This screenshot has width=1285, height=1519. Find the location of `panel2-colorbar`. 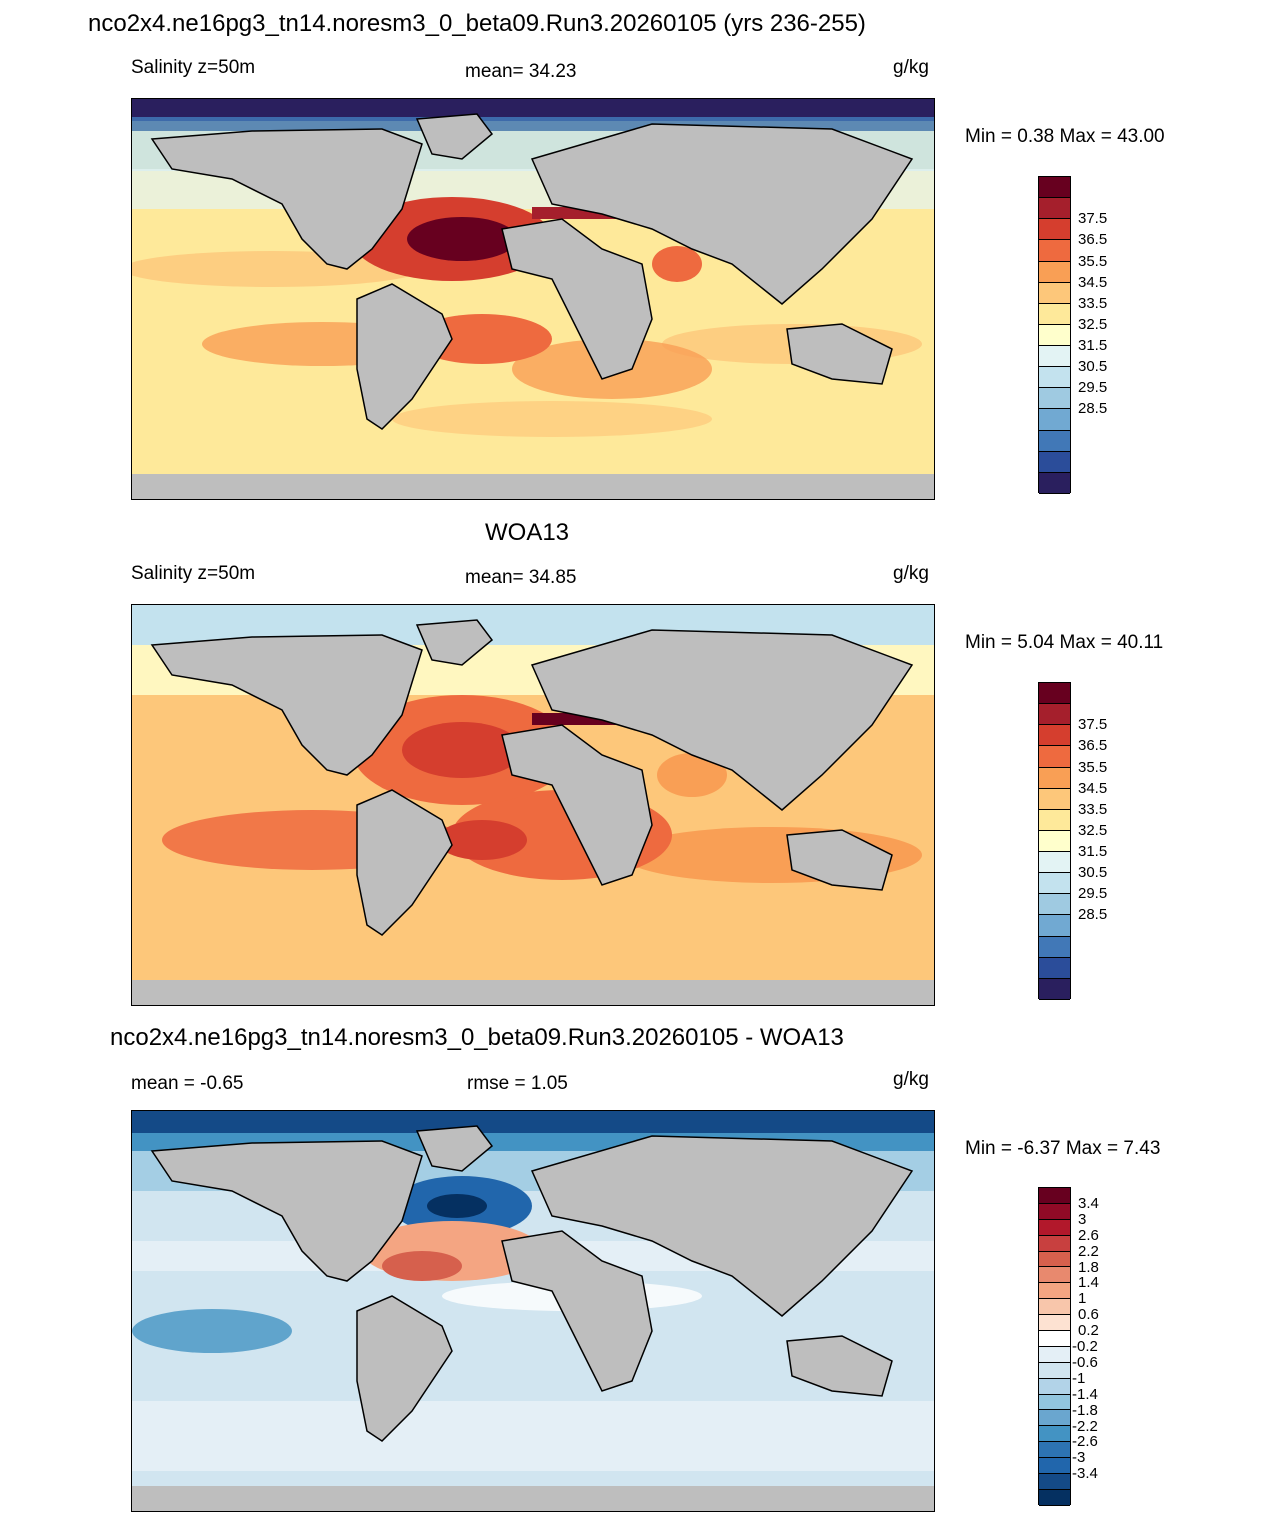

panel2-colorbar is located at coordinates (1054, 841).